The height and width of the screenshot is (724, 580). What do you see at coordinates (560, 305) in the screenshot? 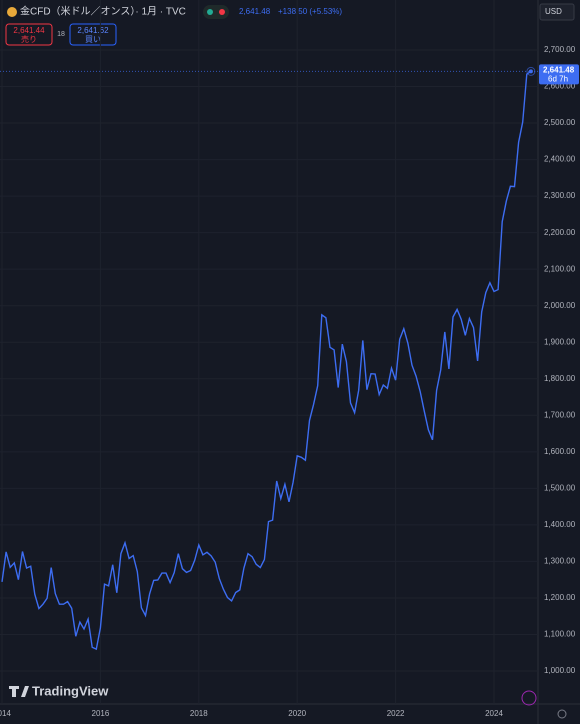
I see `y-tick-label: 2,000.00` at bounding box center [560, 305].